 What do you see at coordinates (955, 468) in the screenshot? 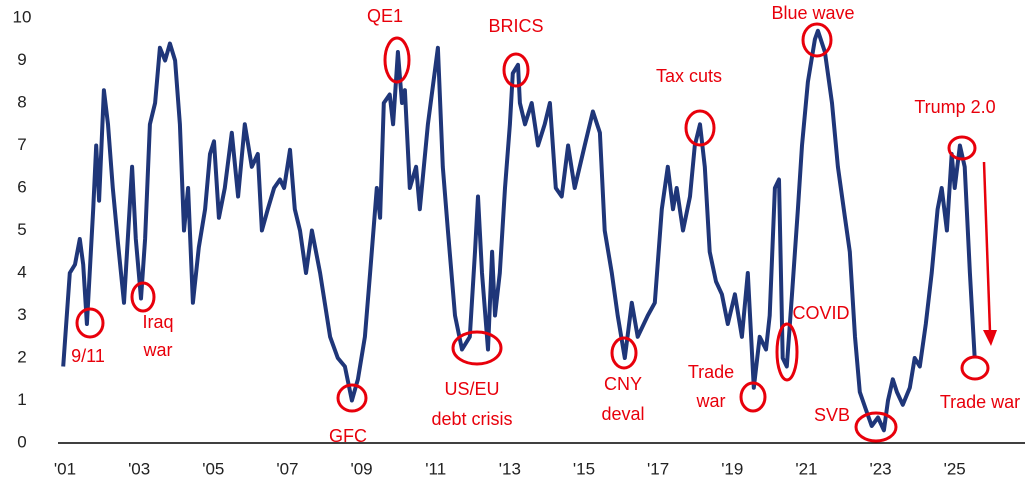
I see `x-tick-label: '25` at bounding box center [955, 468].